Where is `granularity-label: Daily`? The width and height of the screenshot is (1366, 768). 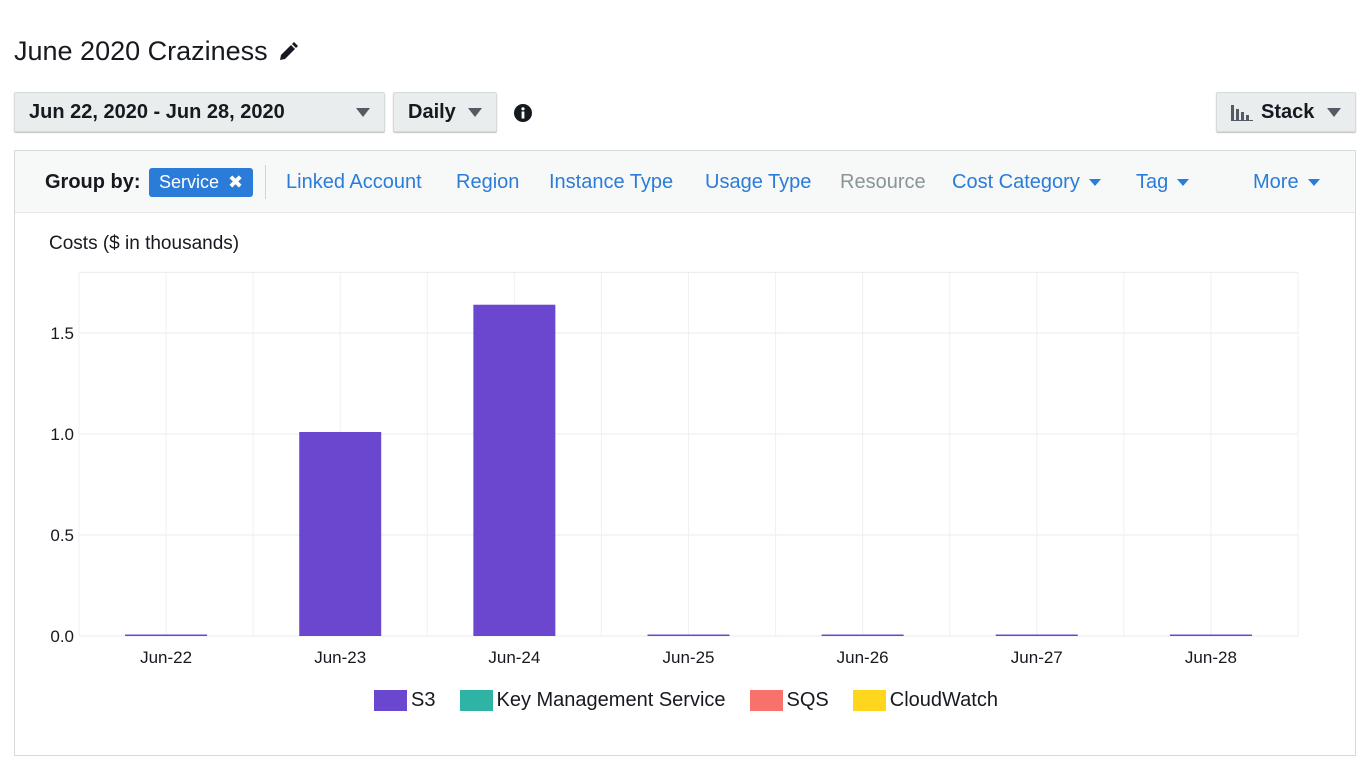 granularity-label: Daily is located at coordinates (432, 111).